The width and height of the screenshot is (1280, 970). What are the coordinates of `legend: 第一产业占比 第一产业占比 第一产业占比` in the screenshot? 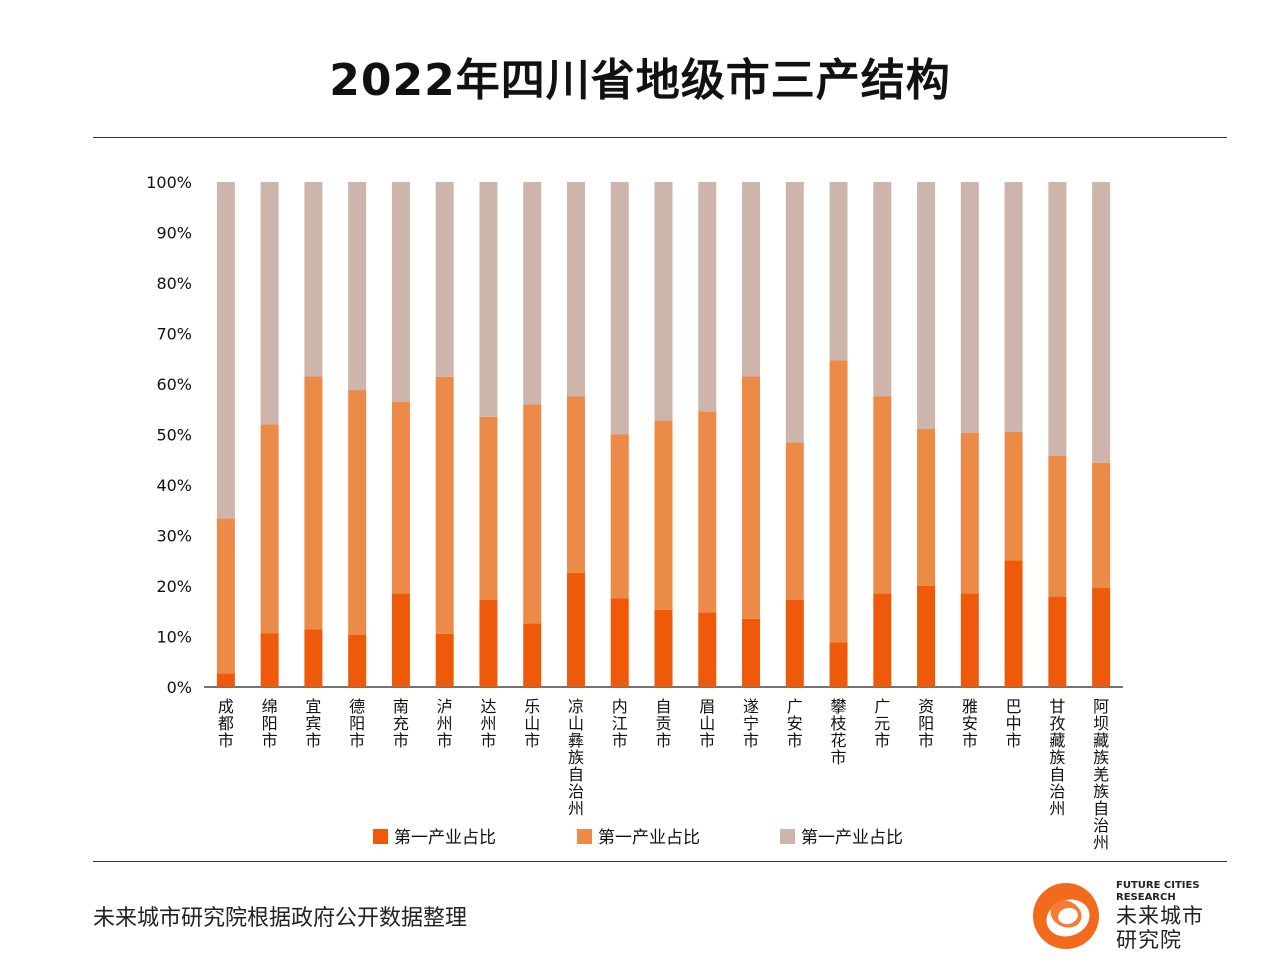 It's located at (638, 838).